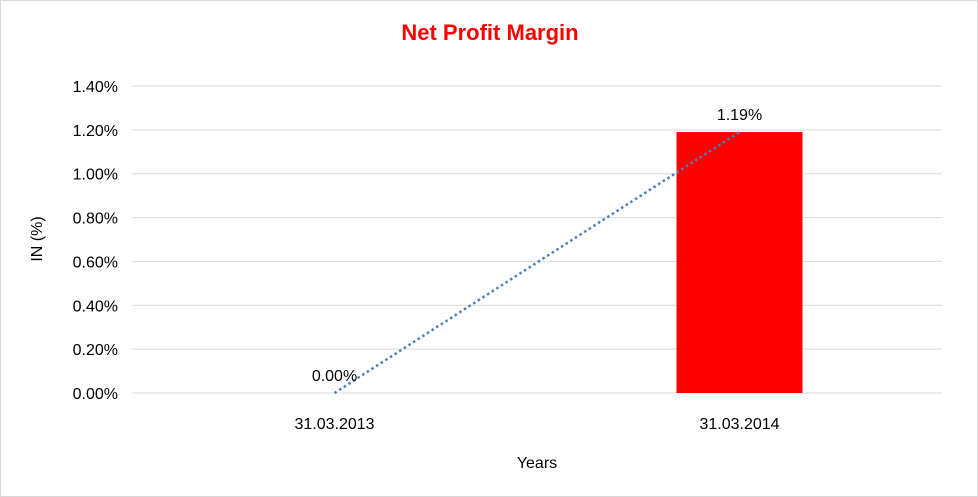 The image size is (978, 497). Describe the element at coordinates (95, 241) in the screenshot. I see `y-axis-ticks: 0.00% 0.20% 0.40% 0.60% 0.80% 1.00% 1.20% 1.40%` at that location.